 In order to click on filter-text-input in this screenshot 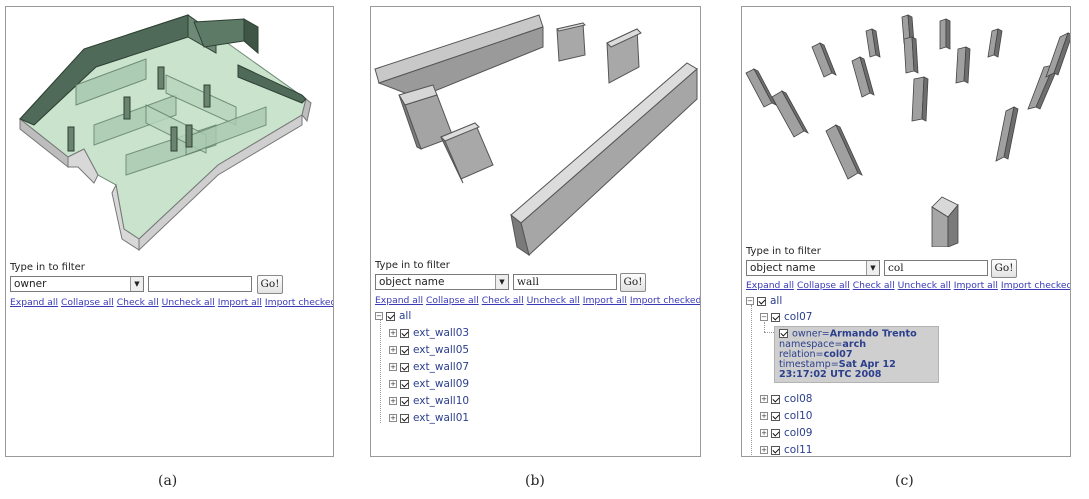, I will do `click(200, 284)`.